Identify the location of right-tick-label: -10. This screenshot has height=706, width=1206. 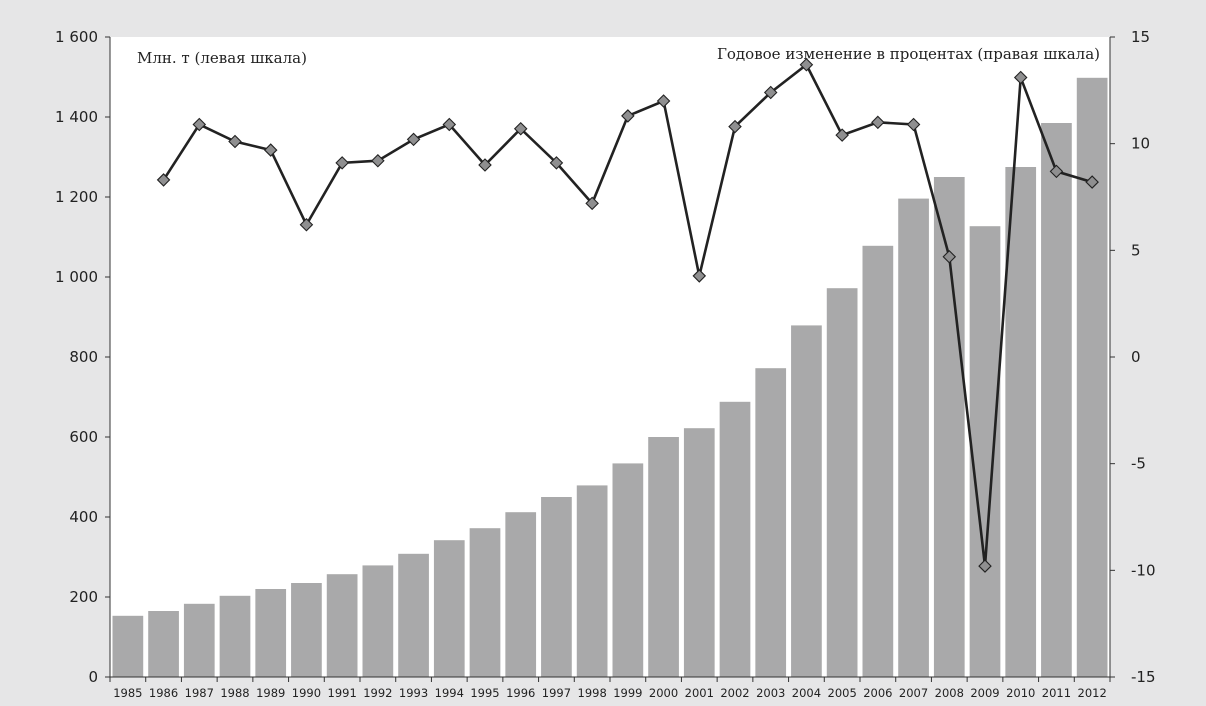
(1143, 570).